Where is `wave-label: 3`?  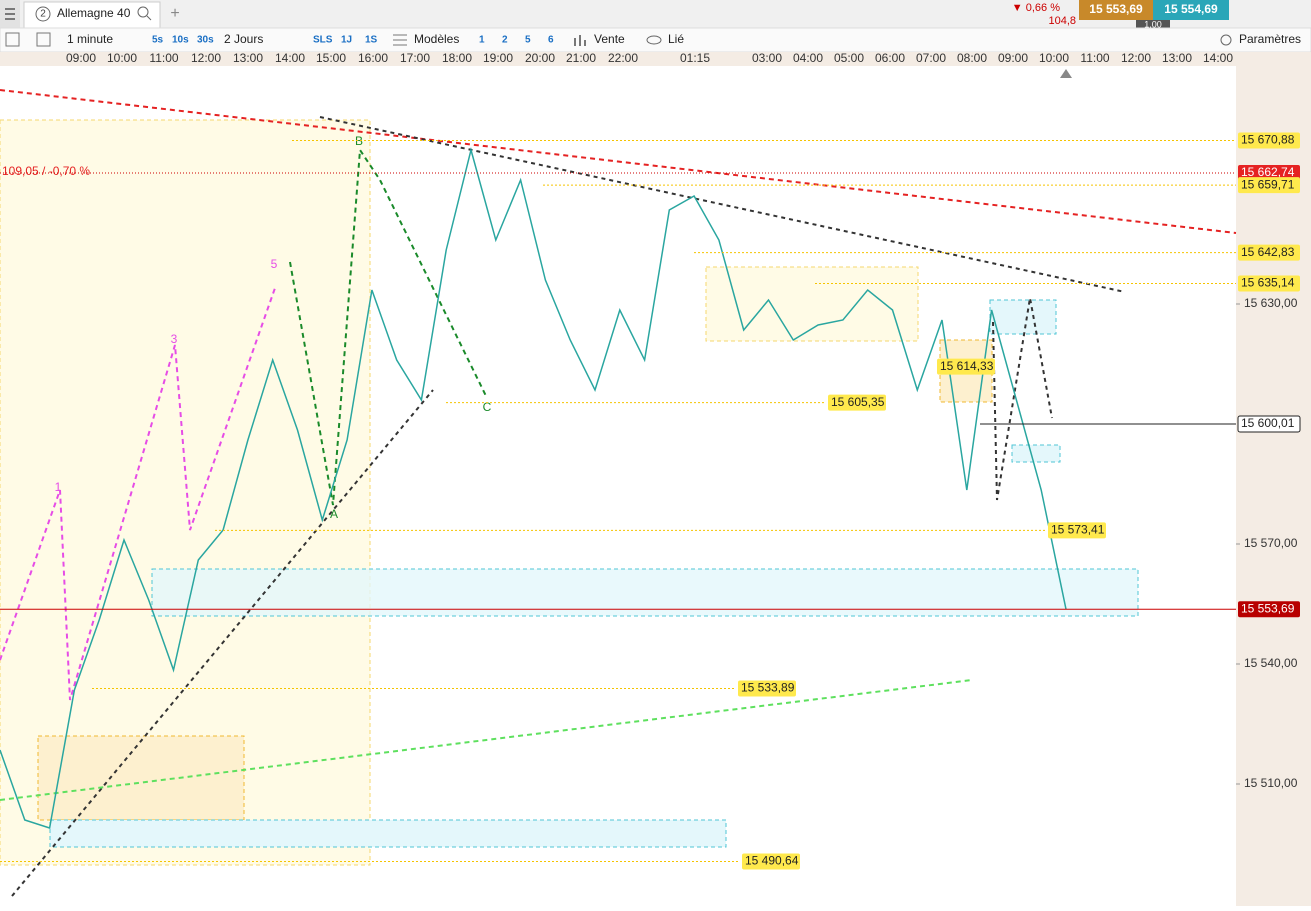 wave-label: 3 is located at coordinates (174, 339).